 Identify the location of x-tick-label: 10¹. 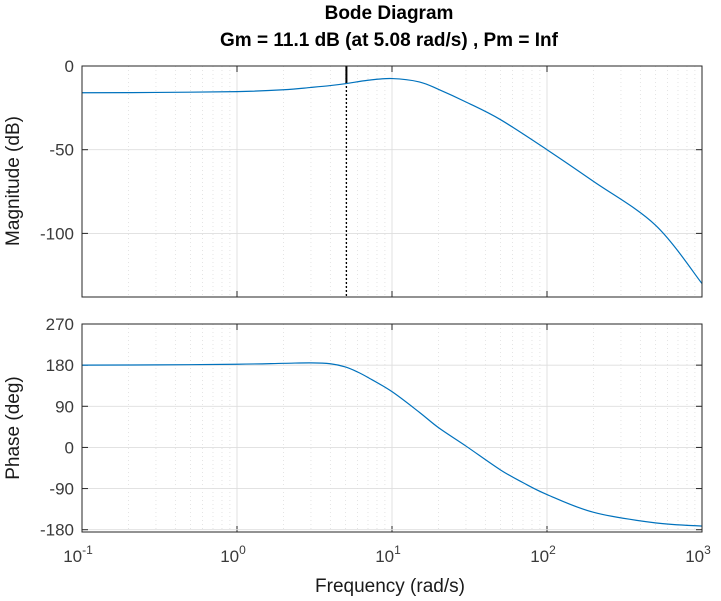
(388, 554).